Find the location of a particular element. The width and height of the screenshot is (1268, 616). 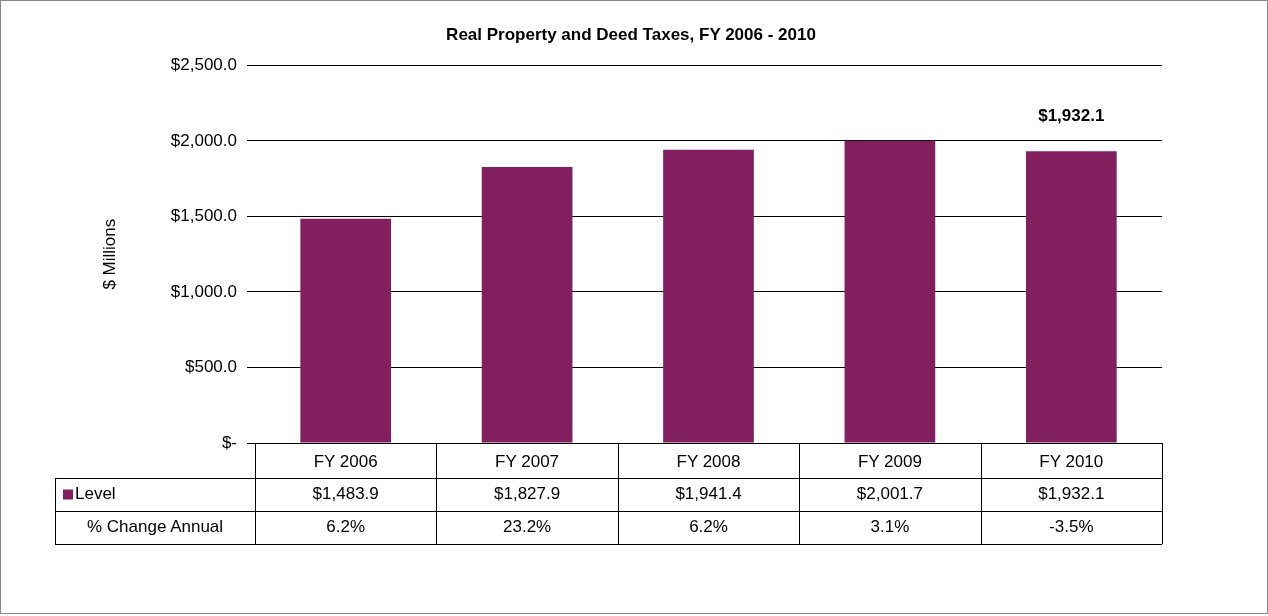

text: -3.5% is located at coordinates (1071, 527).